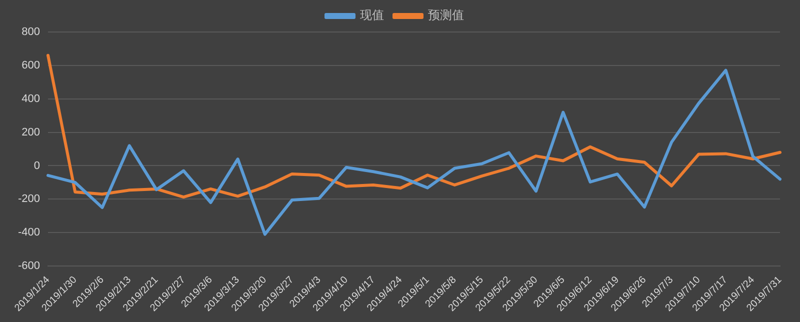 Image resolution: width=800 pixels, height=322 pixels. I want to click on y-tick-label: 800, so click(31, 32).